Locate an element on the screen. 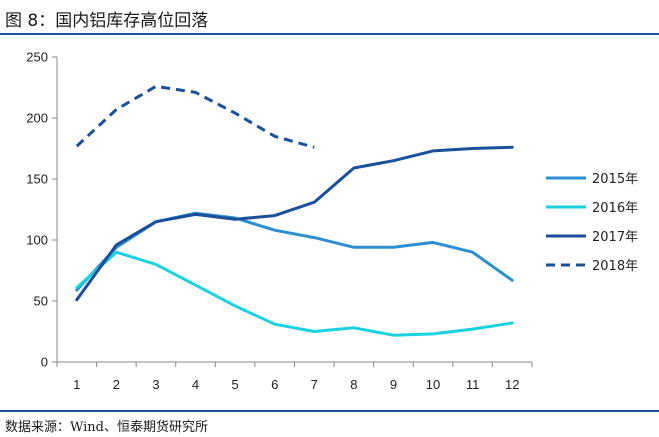 The image size is (659, 437). x-tick-label: 3 is located at coordinates (155, 384).